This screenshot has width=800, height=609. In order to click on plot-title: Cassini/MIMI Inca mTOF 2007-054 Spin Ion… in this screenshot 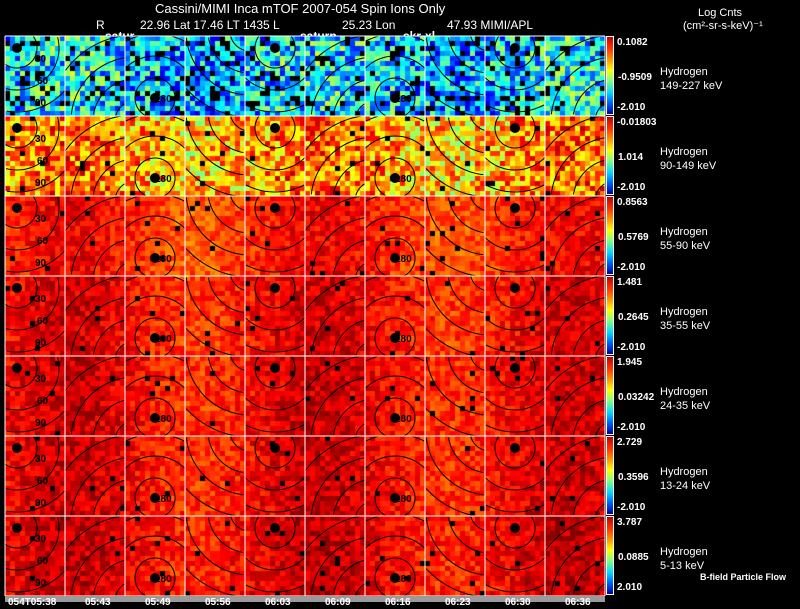, I will do `click(300, 8)`.